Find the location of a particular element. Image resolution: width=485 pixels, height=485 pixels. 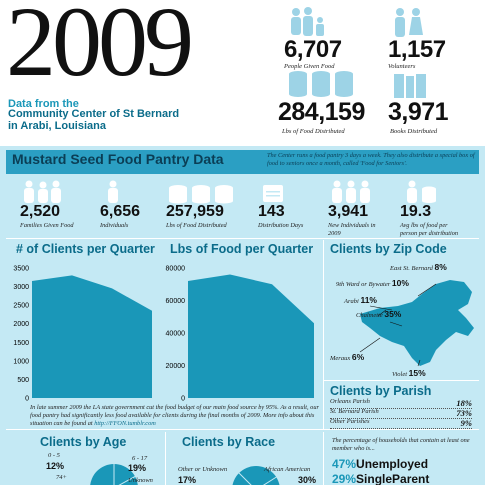

y-tick-label: 3000 is located at coordinates (21, 287).